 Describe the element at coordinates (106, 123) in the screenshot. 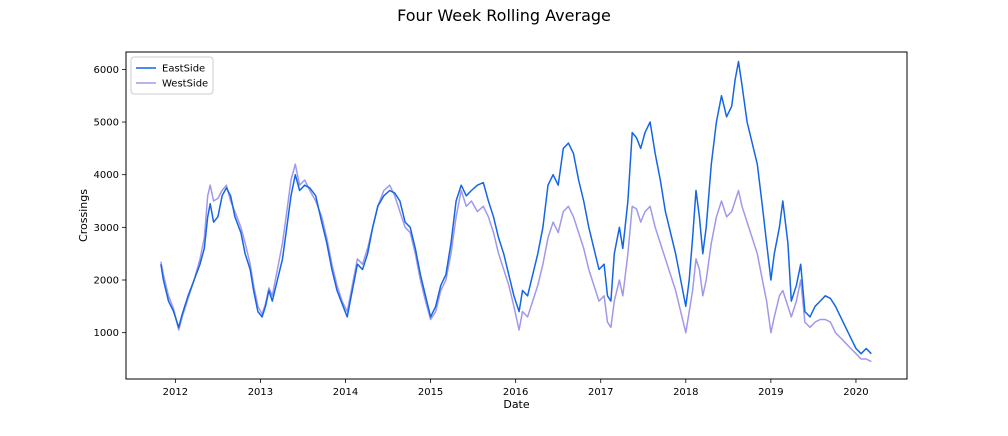

I see `y-tick-label: 5000` at that location.